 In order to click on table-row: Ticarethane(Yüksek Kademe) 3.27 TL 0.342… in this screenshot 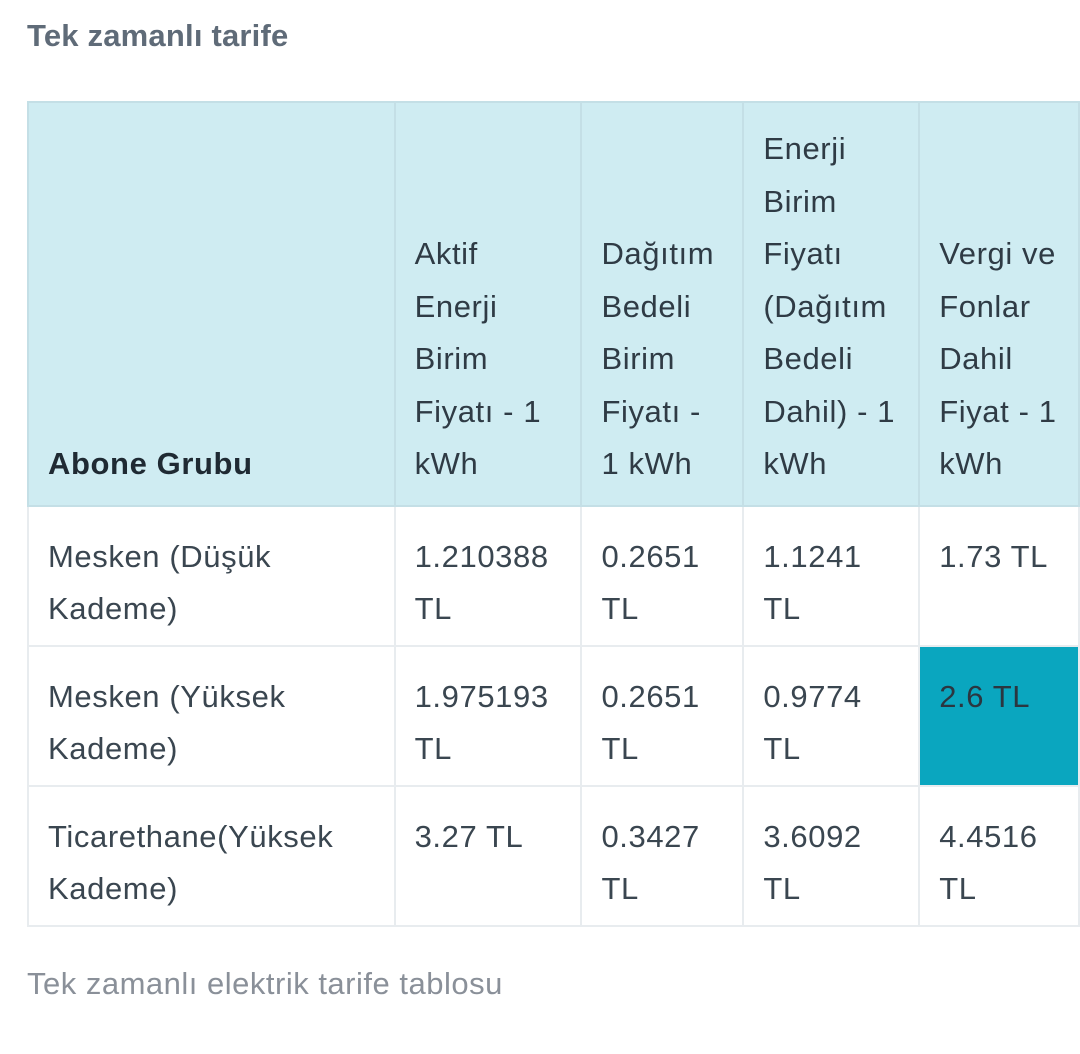, I will do `click(553, 855)`.